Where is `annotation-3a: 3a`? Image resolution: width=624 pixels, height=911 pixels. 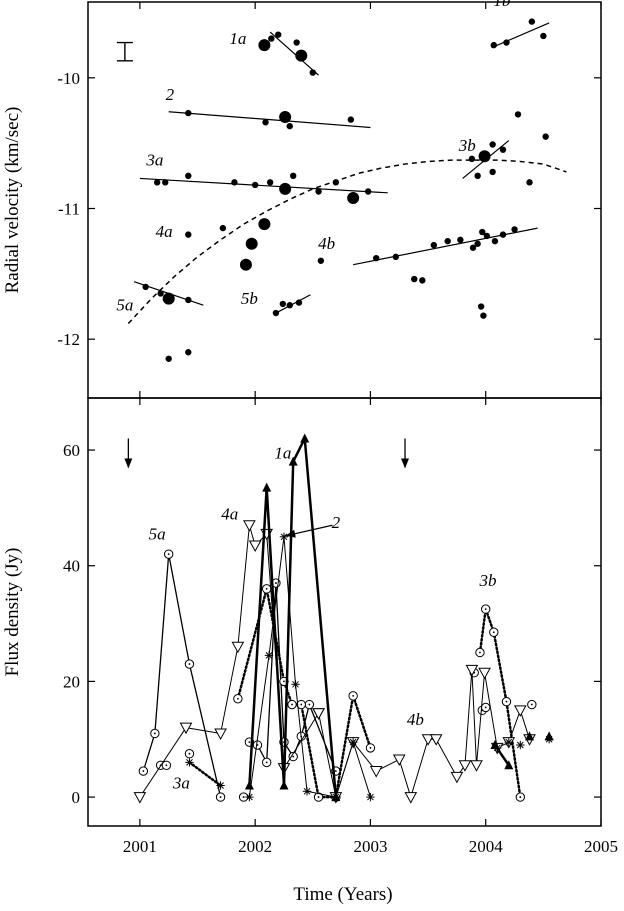 annotation-3a: 3a is located at coordinates (154, 159).